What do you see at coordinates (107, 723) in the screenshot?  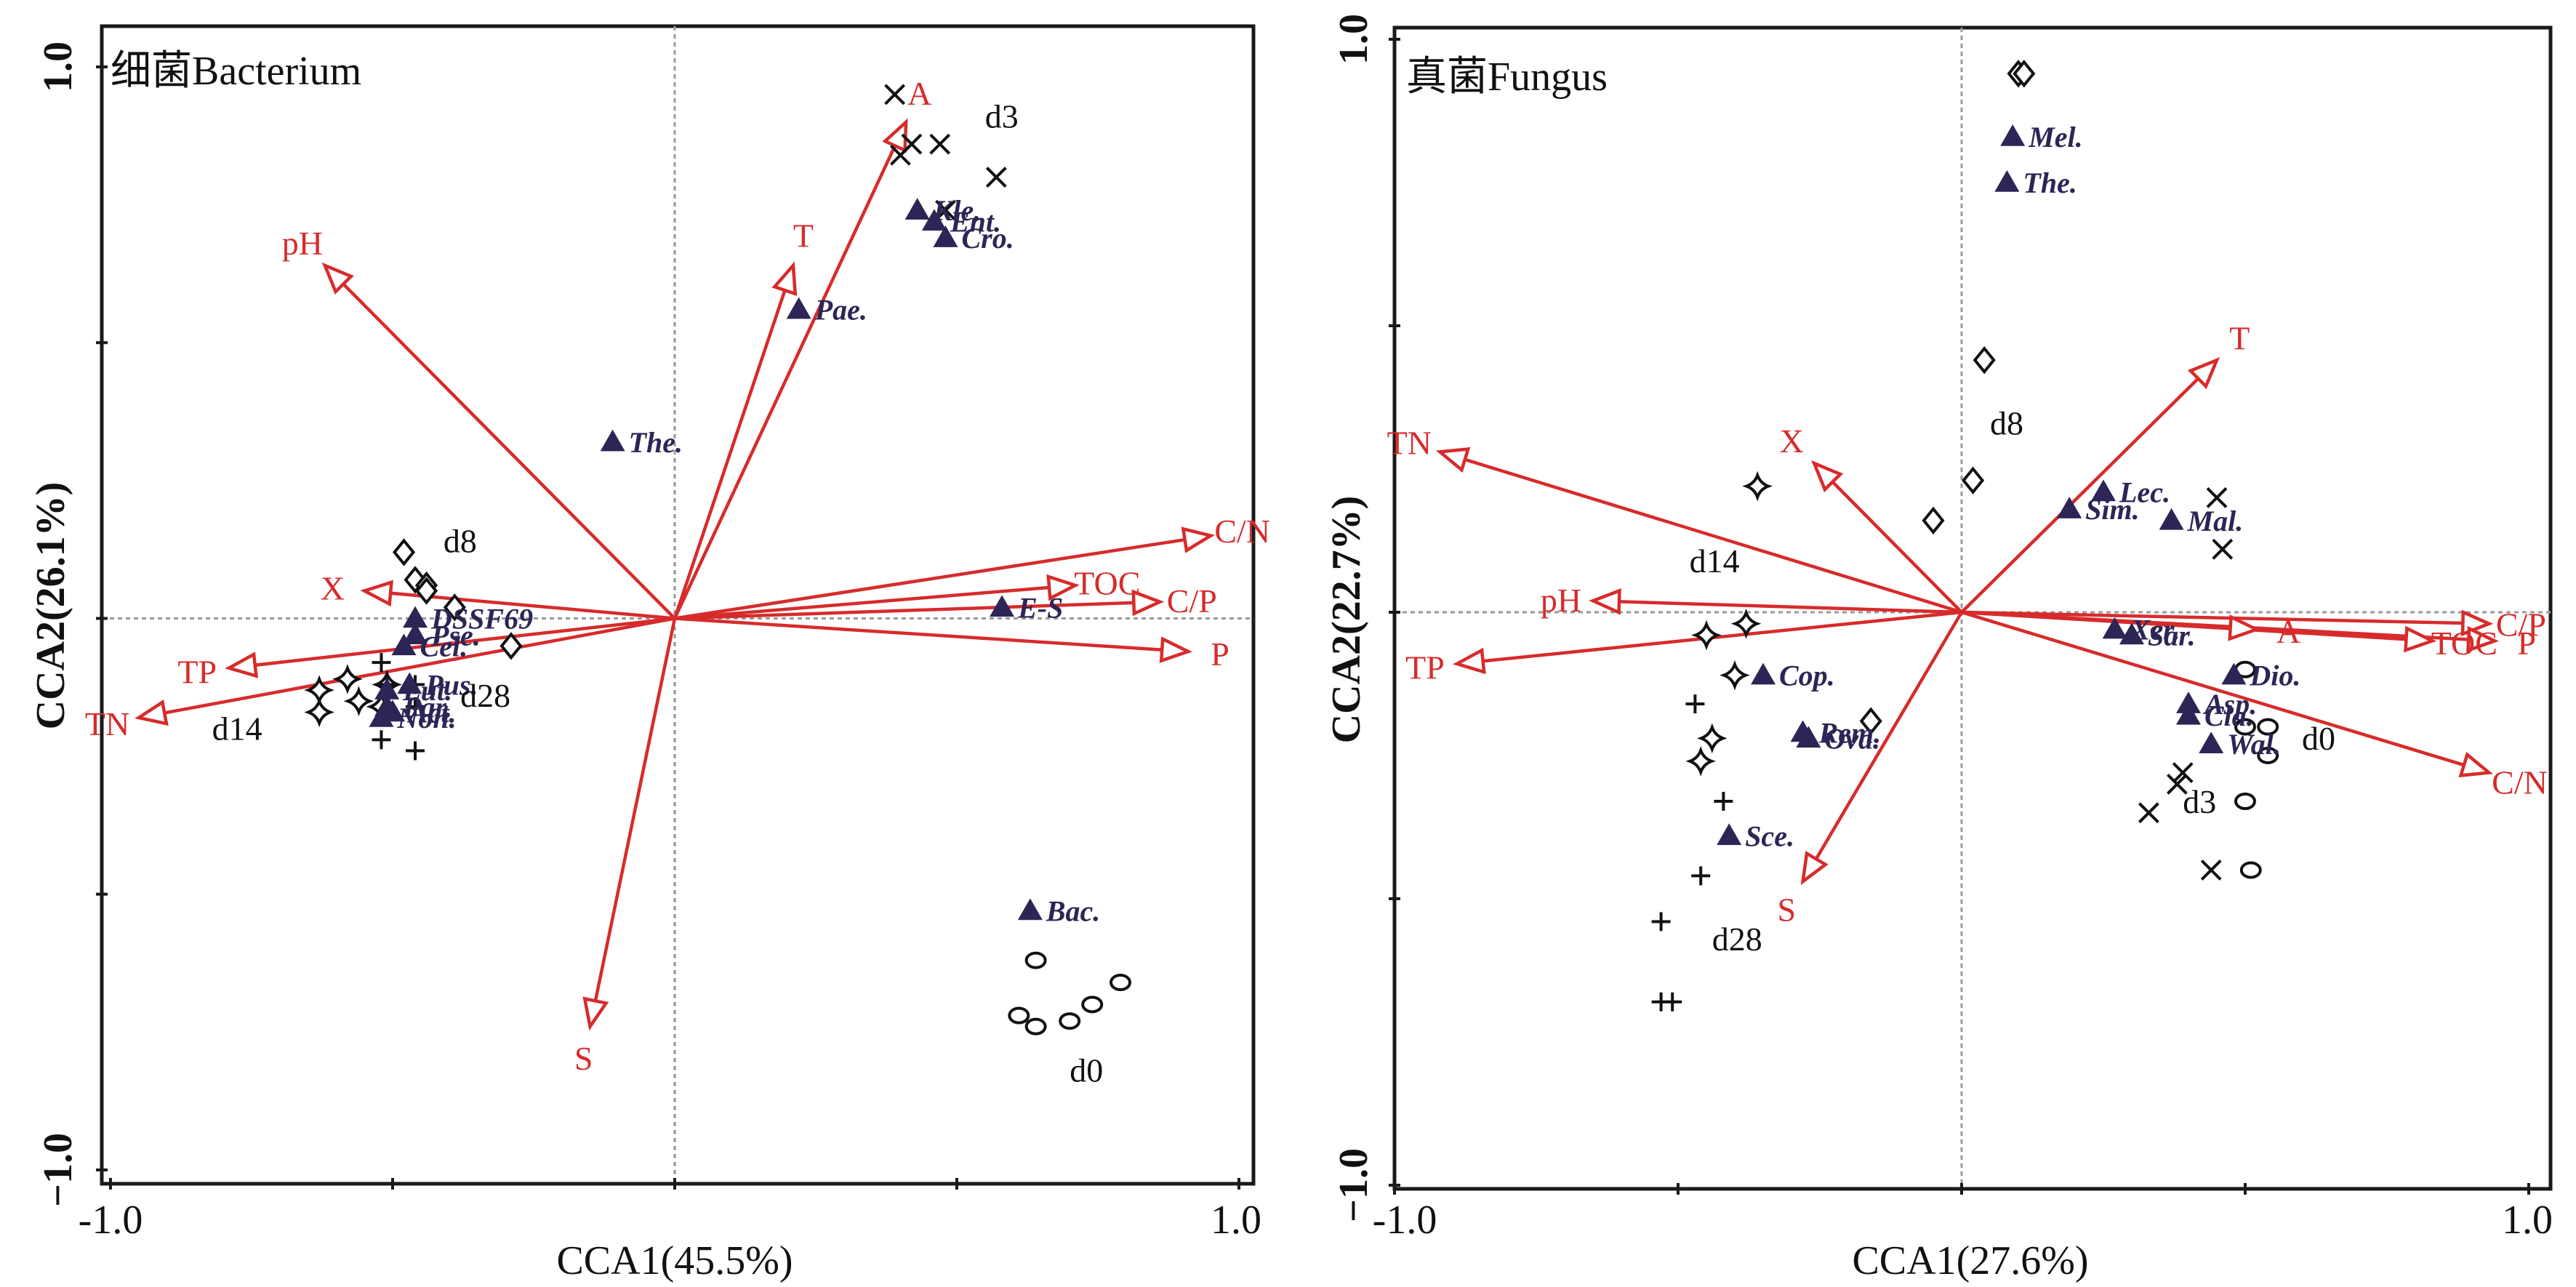 I see `env-vector-label: TN` at bounding box center [107, 723].